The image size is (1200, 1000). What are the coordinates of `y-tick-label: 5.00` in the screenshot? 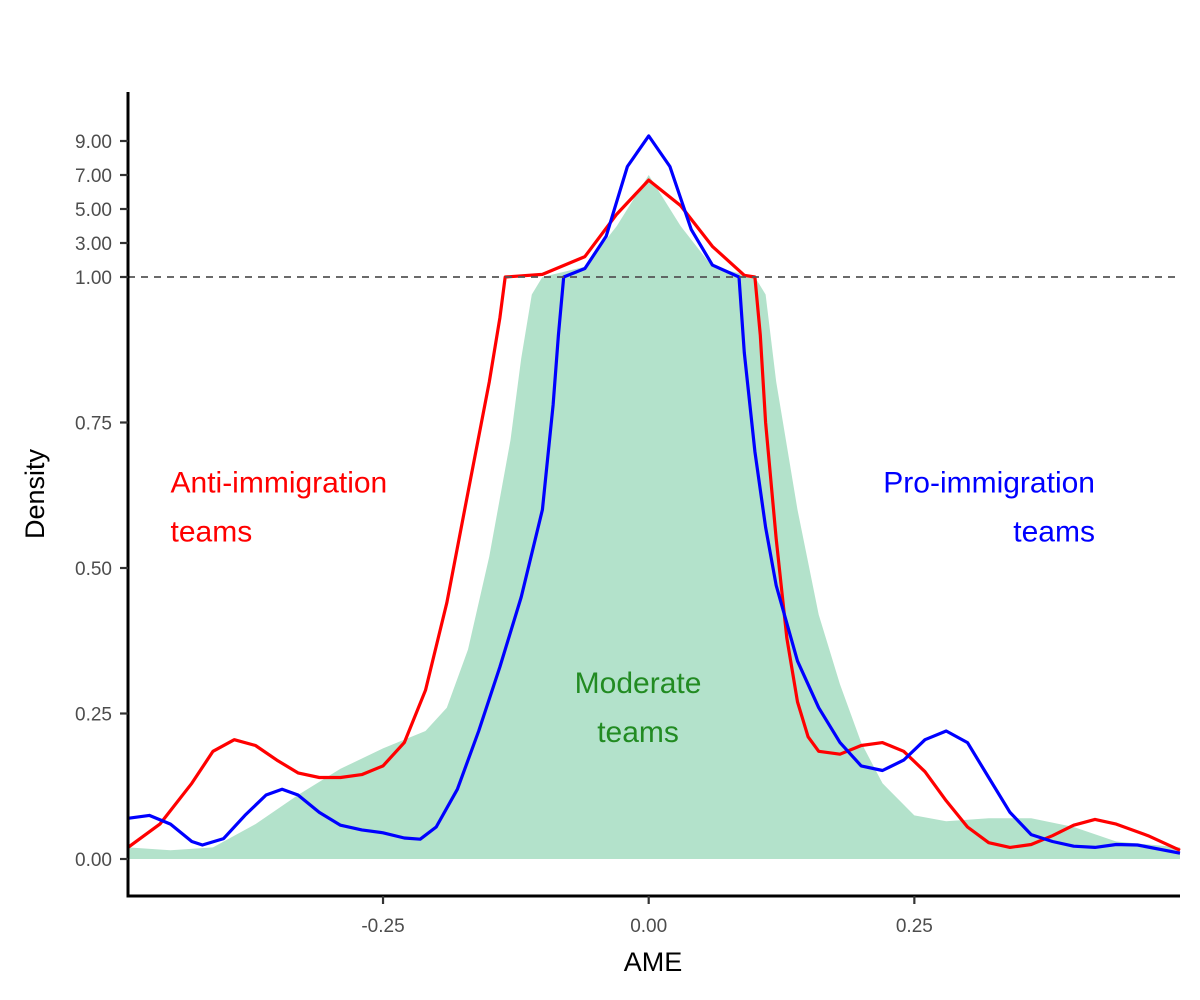 It's located at (93, 210).